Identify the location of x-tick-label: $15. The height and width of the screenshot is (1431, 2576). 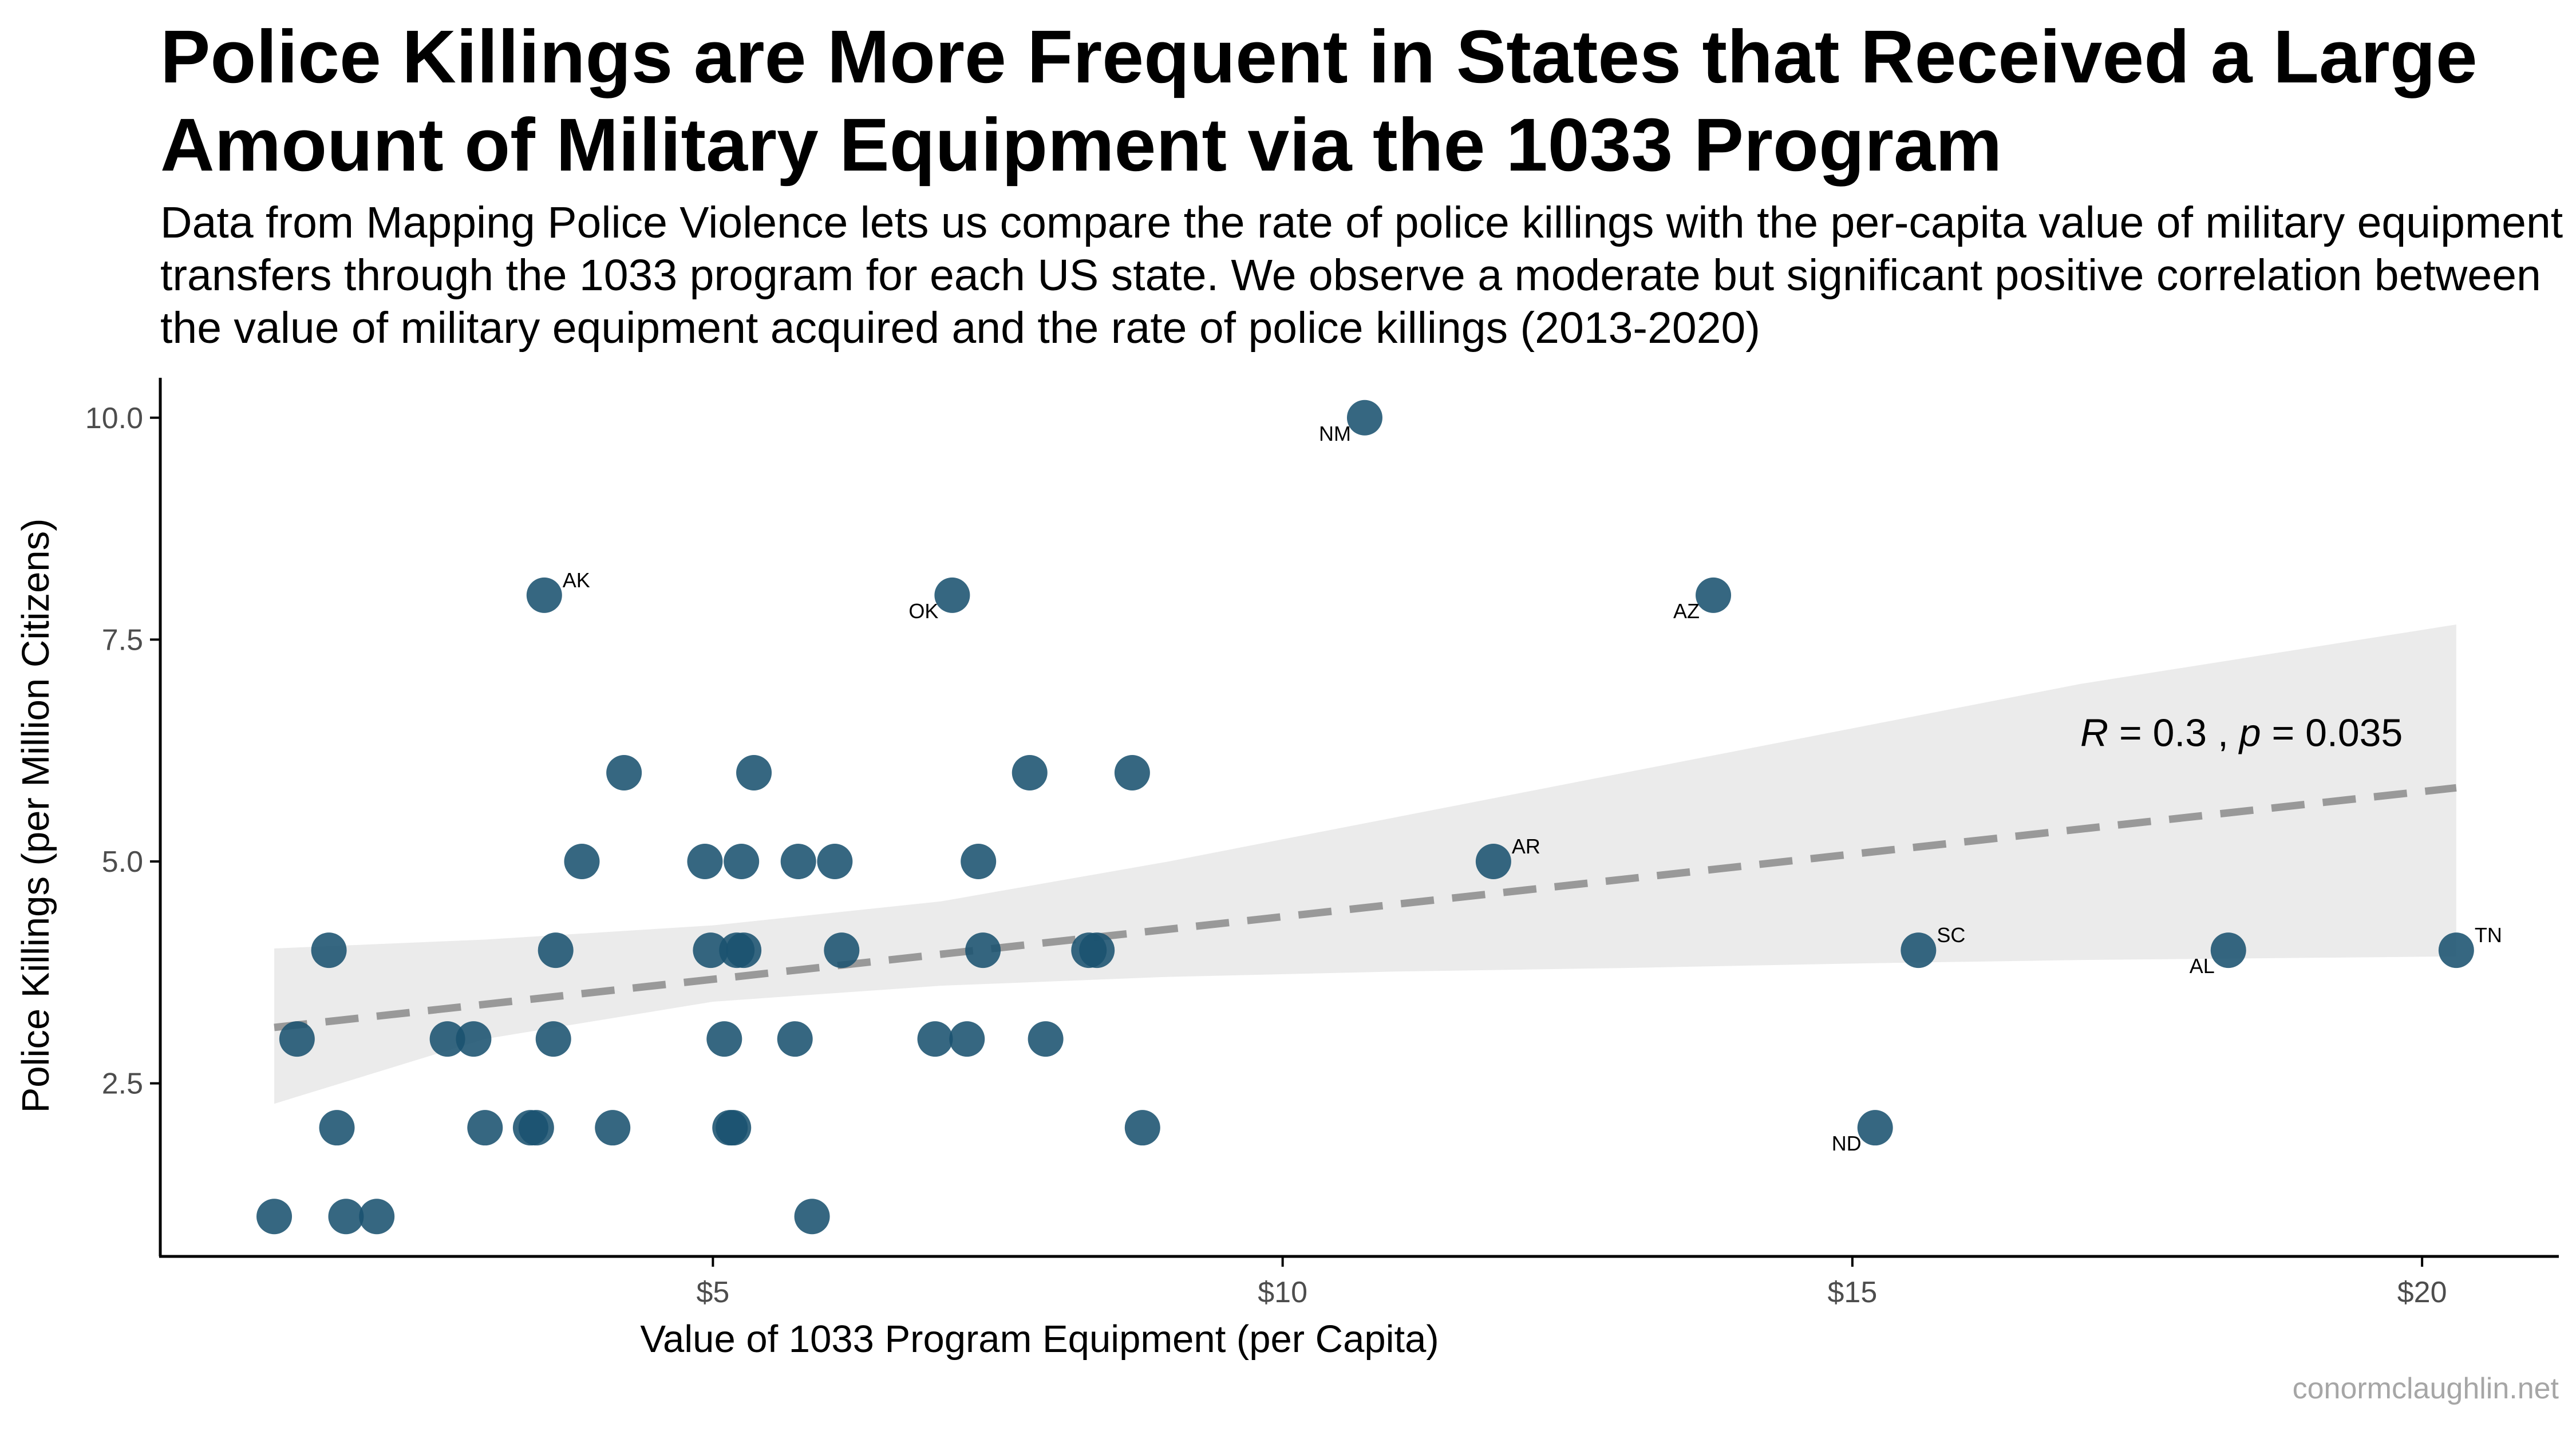
(1853, 1292).